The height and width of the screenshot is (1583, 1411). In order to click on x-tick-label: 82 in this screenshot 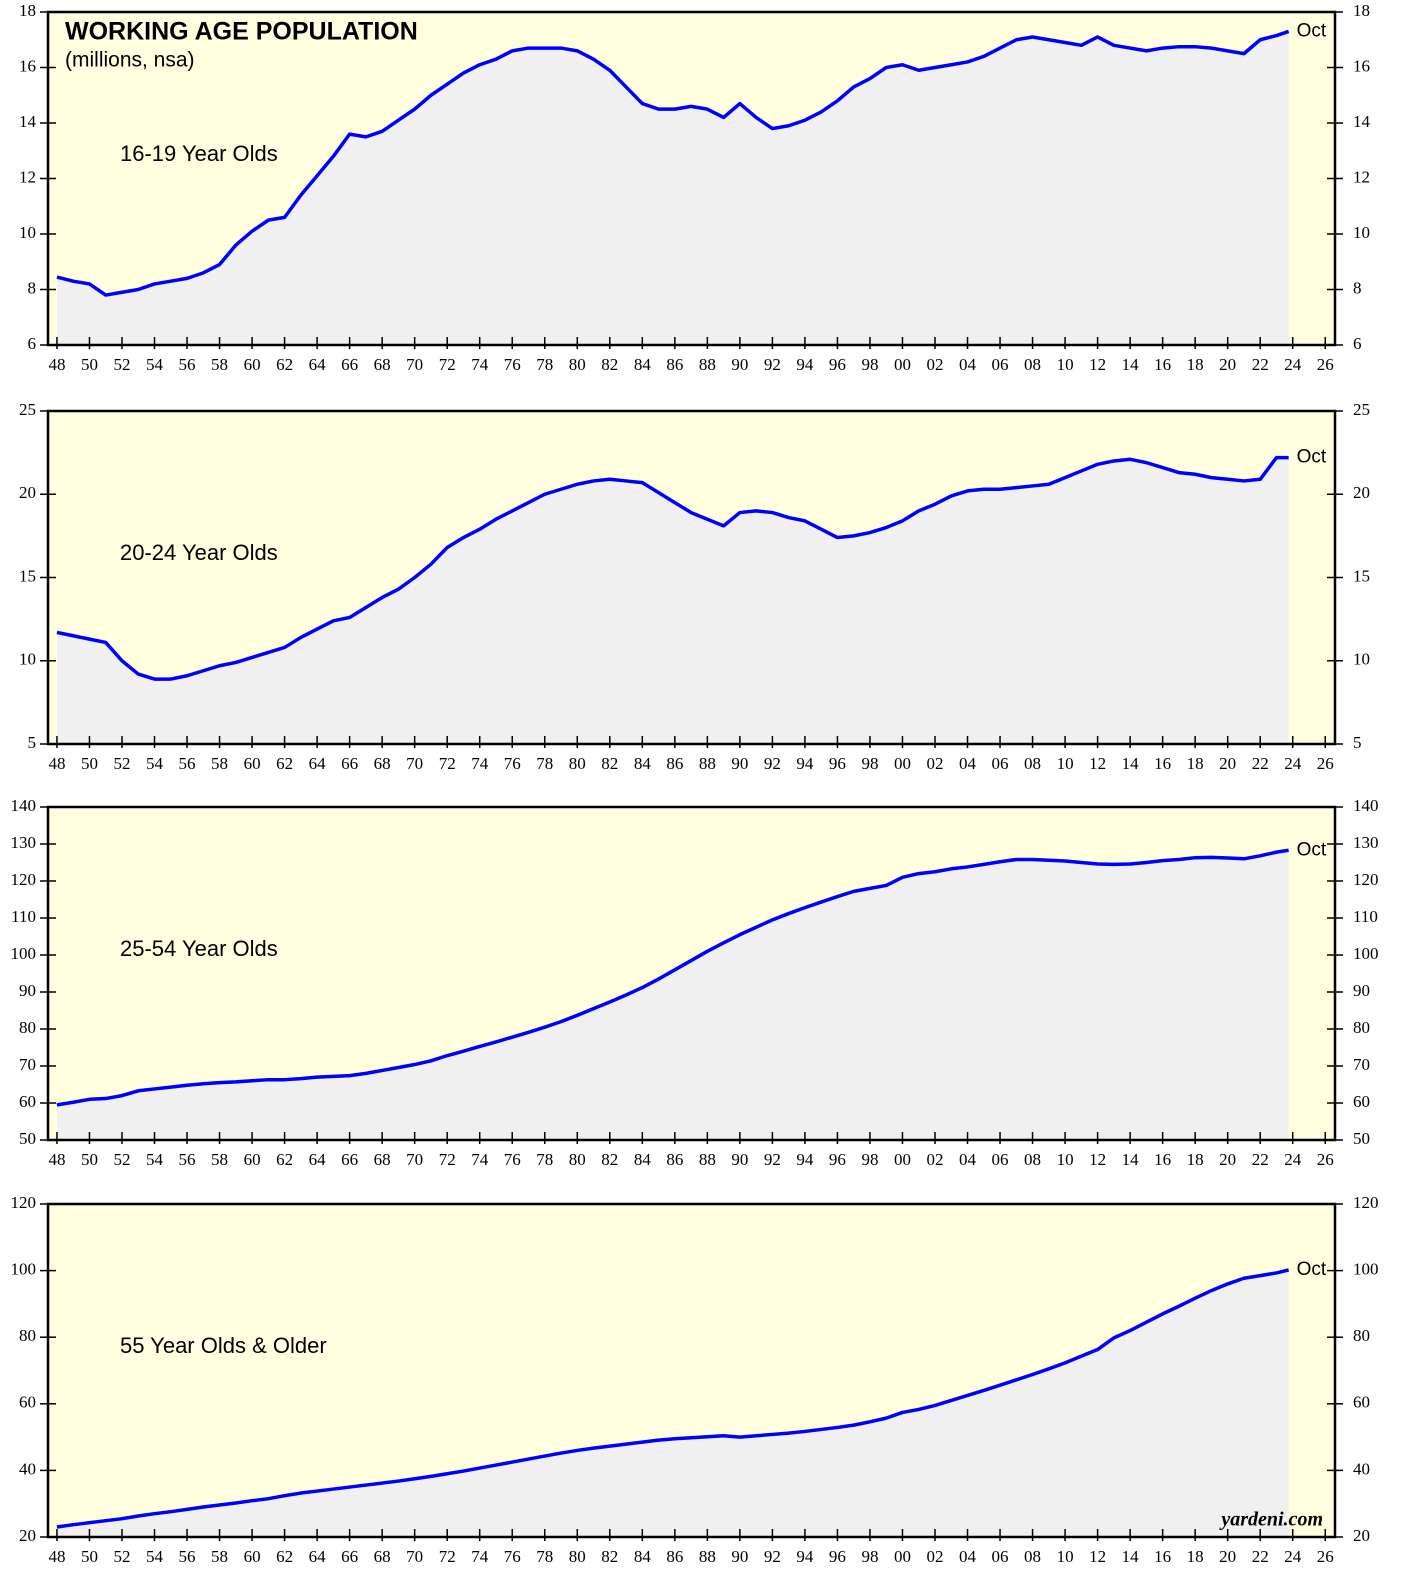, I will do `click(609, 1159)`.